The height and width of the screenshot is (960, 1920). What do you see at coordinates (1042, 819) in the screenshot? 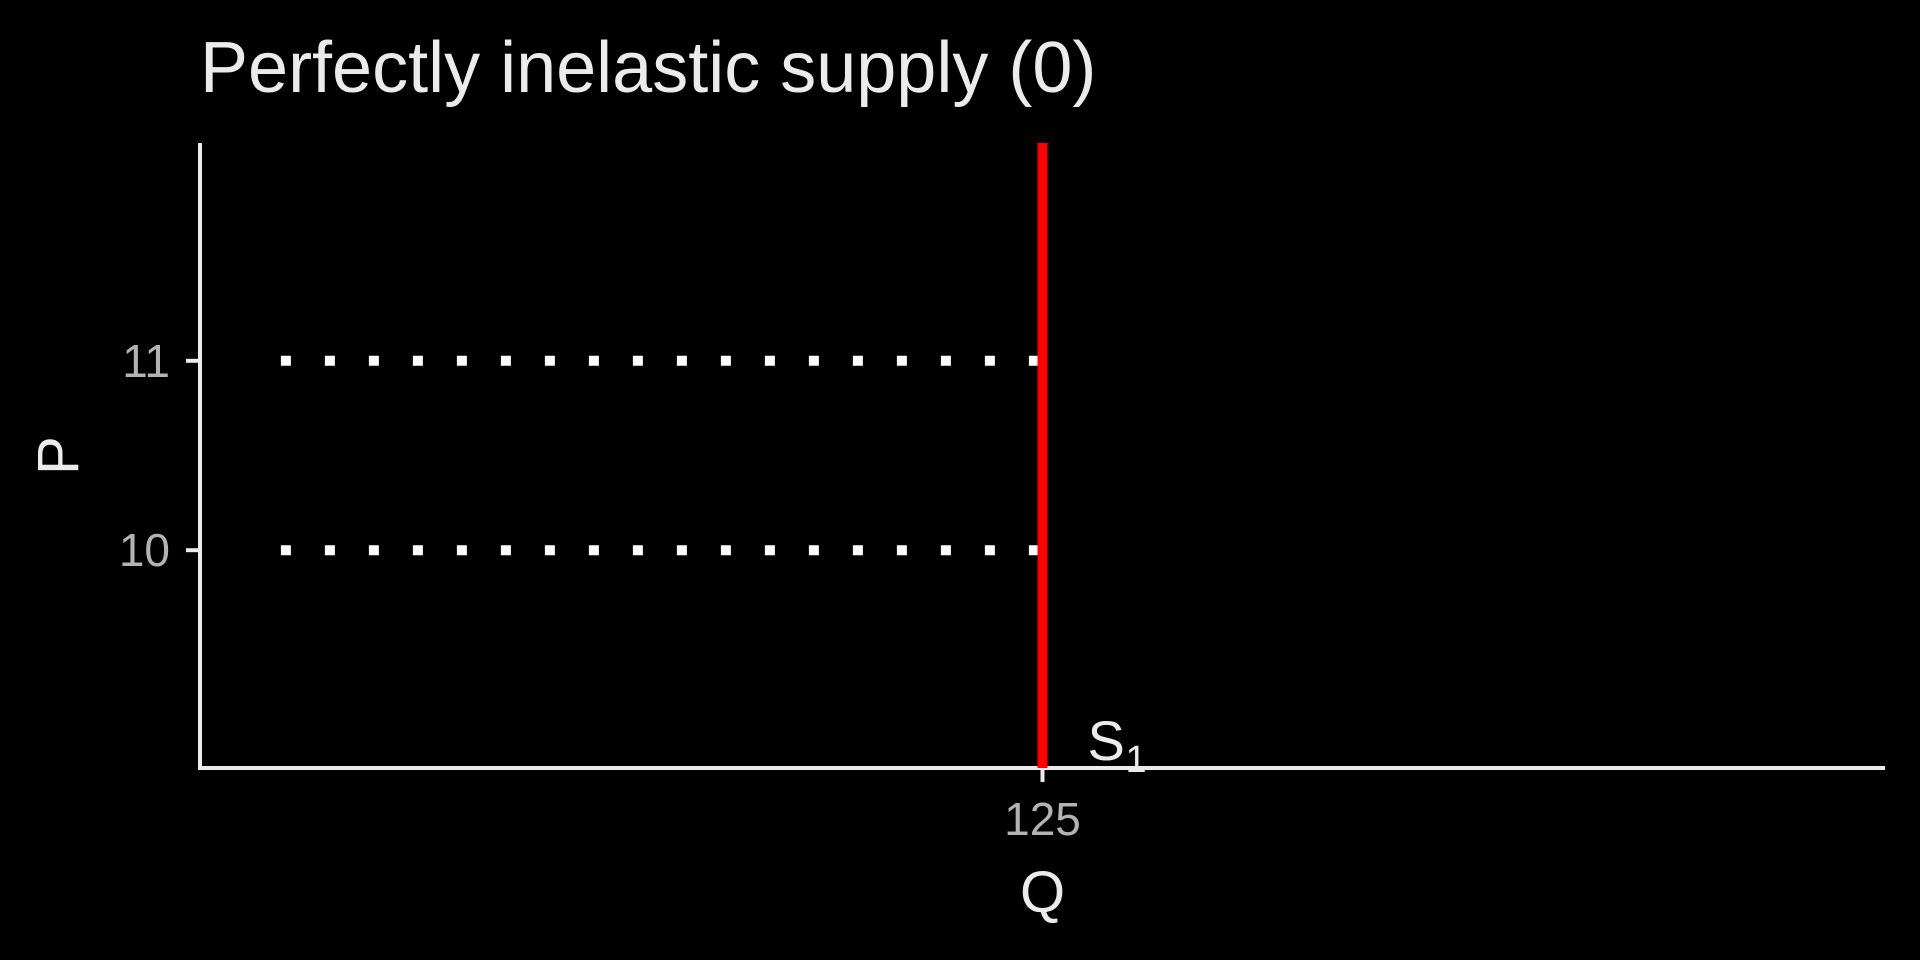
I see `x-tick-label-125: 125` at bounding box center [1042, 819].